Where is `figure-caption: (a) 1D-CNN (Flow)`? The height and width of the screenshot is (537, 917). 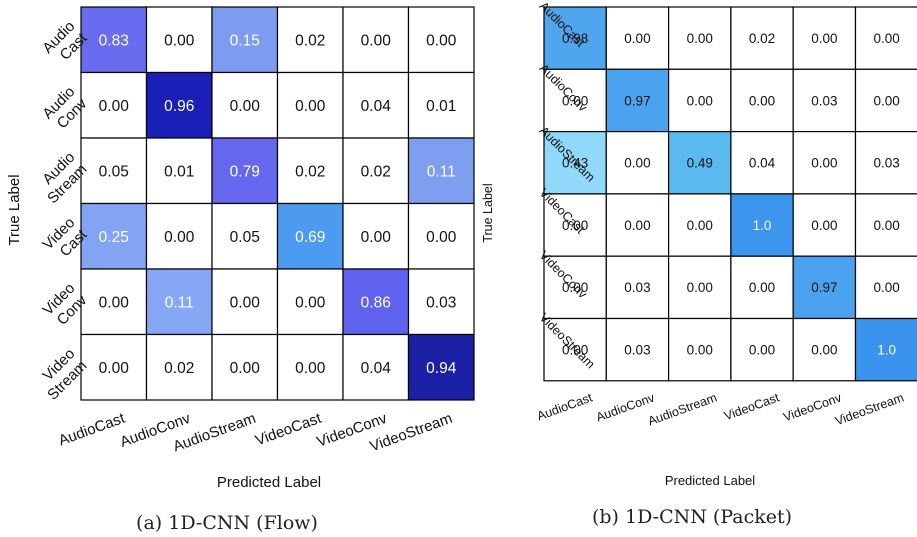
figure-caption: (a) 1D-CNN (Flow) is located at coordinates (227, 523).